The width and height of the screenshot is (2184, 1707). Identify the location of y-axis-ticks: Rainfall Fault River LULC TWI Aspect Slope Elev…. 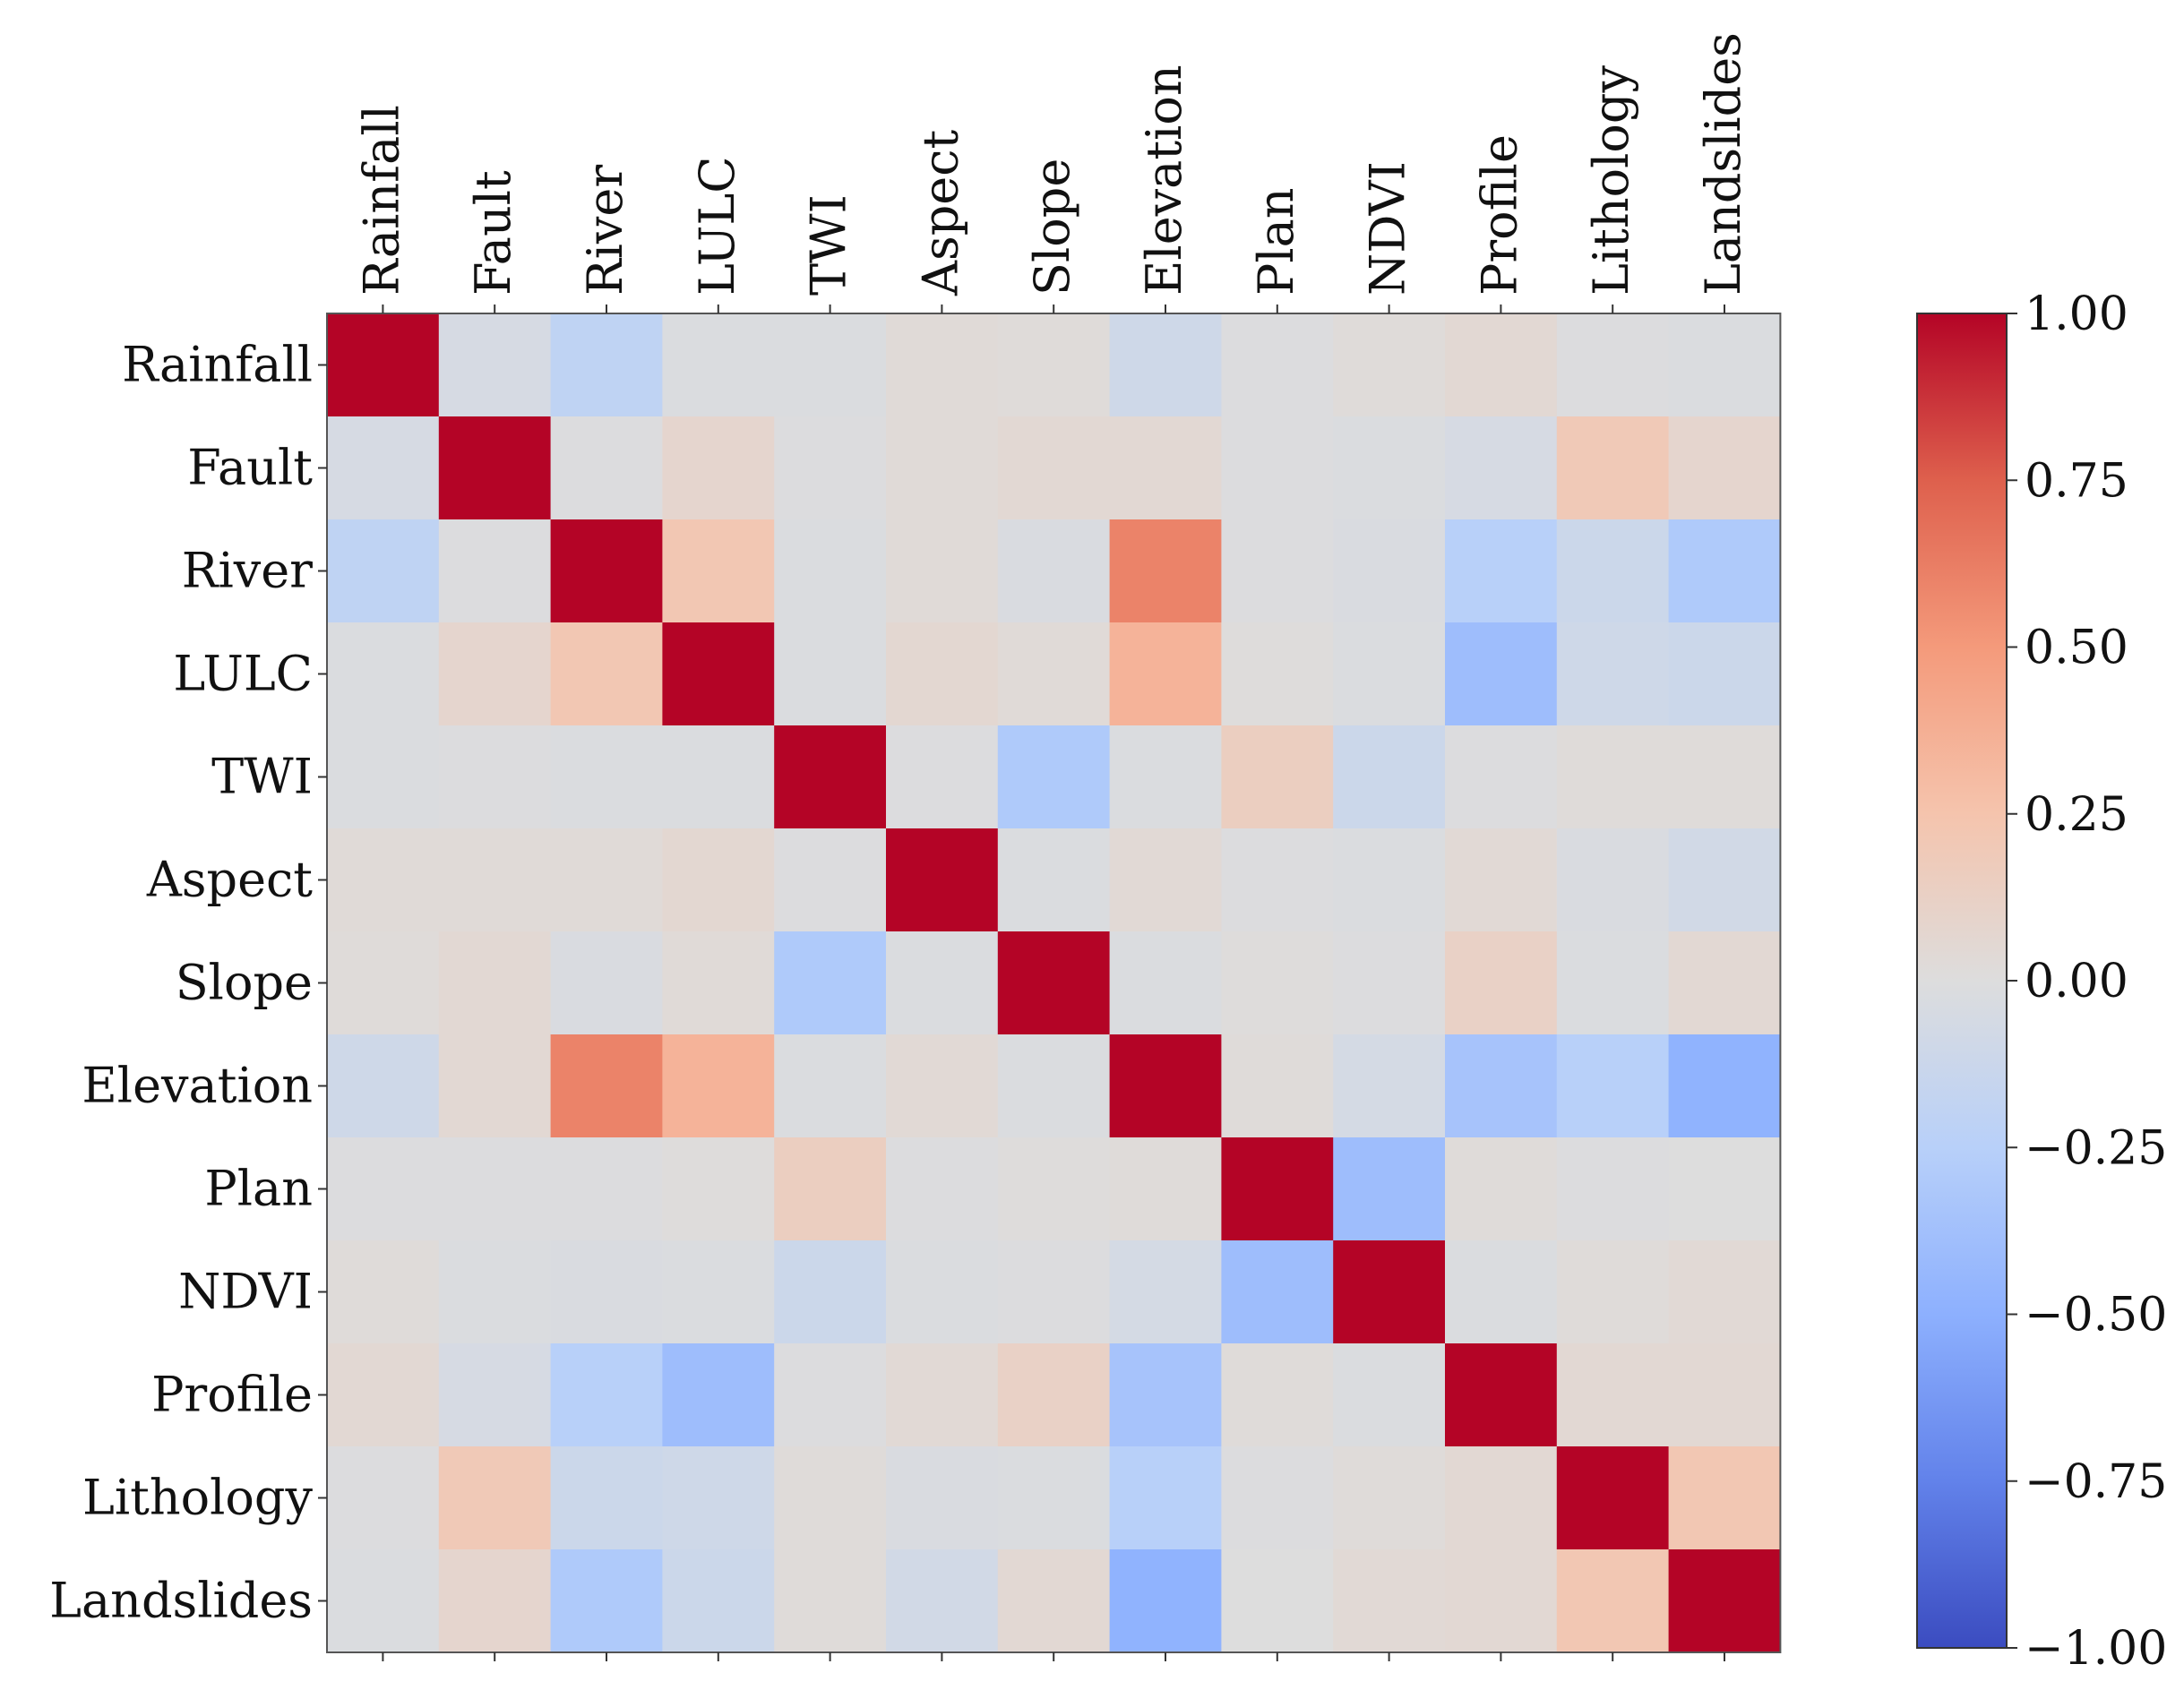
(188, 983).